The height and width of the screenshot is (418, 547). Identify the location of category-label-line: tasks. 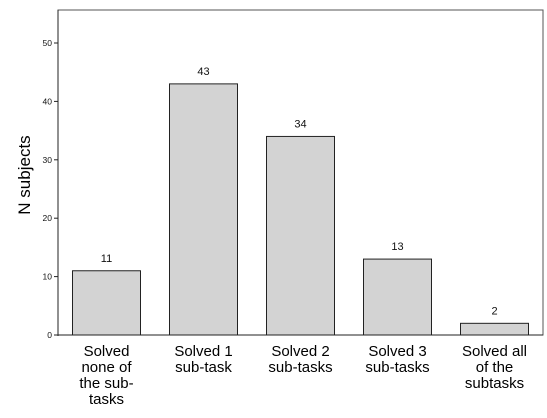
(106, 399).